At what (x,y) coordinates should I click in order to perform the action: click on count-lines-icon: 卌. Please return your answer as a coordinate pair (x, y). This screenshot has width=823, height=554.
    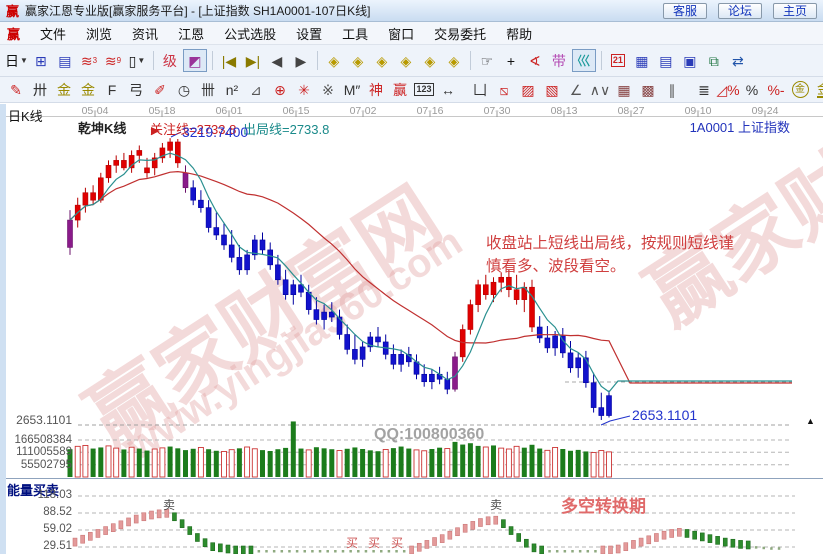
    Looking at the image, I should click on (208, 89).